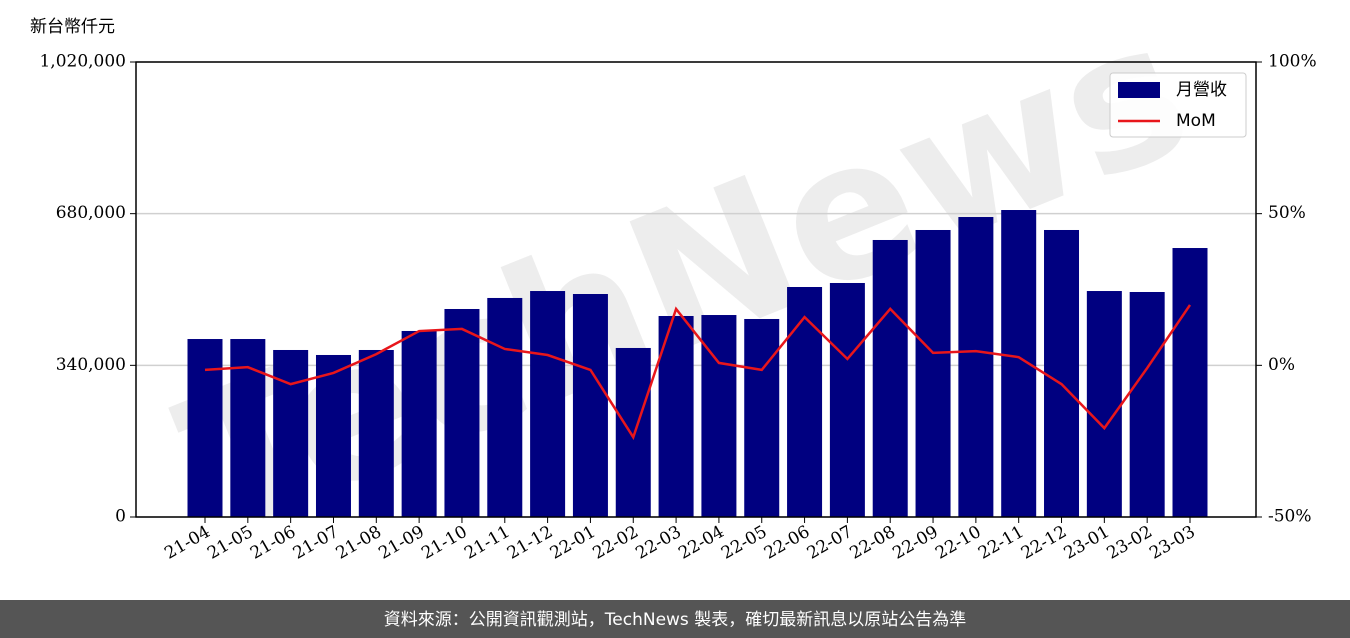 The image size is (1350, 638). I want to click on x-tick-label: 23-01, so click(1087, 543).